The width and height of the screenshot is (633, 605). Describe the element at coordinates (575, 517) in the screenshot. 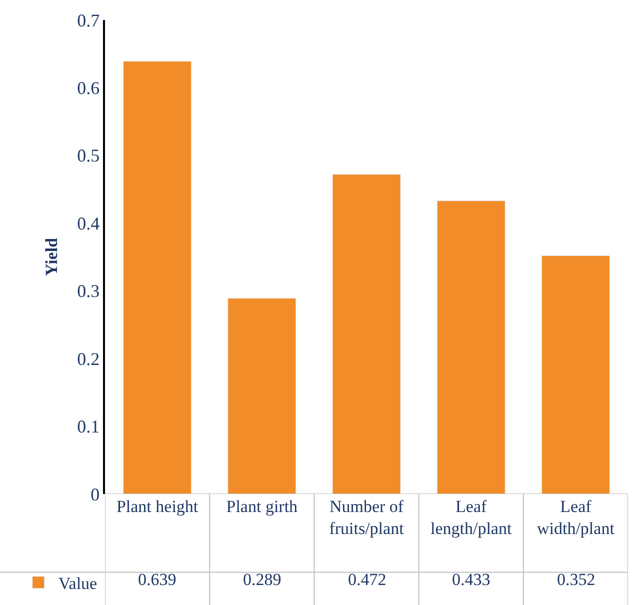

I see `x-tick-label: Leaf width/plant` at that location.